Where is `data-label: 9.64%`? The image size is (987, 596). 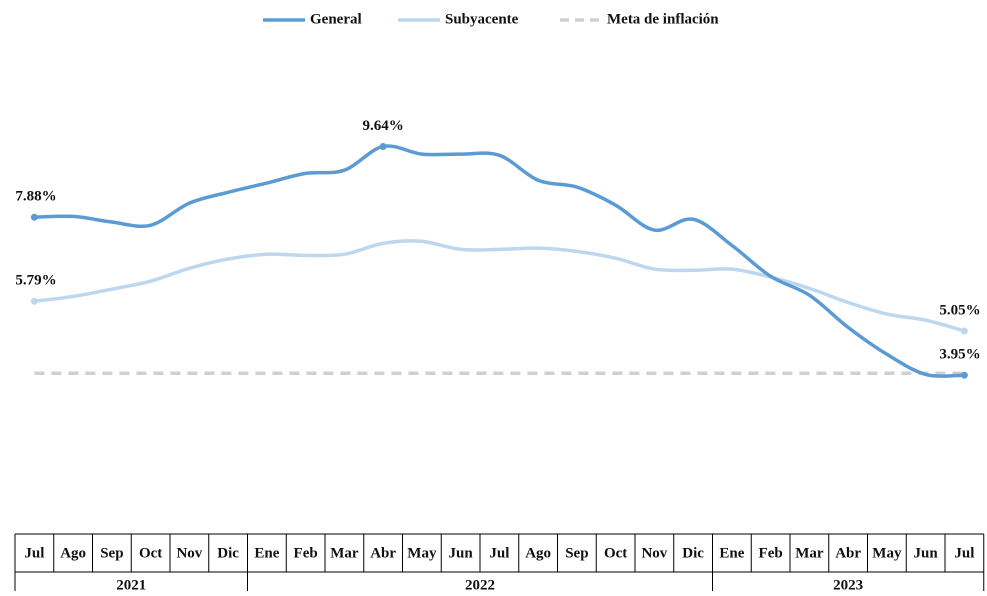
data-label: 9.64% is located at coordinates (383, 126).